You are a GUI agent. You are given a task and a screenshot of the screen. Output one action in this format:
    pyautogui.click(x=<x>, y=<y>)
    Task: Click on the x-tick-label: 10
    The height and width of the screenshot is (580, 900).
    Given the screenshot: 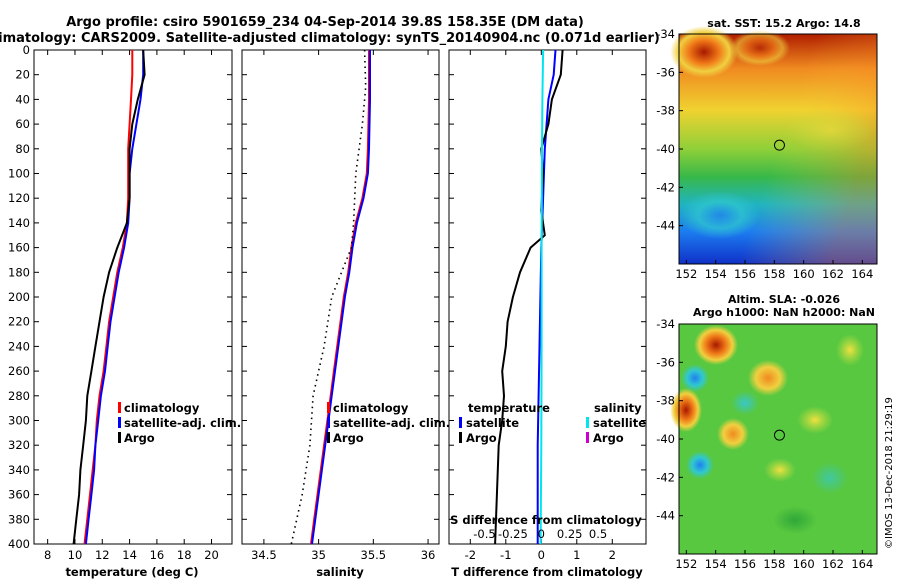 What is the action you would take?
    pyautogui.click(x=75, y=555)
    